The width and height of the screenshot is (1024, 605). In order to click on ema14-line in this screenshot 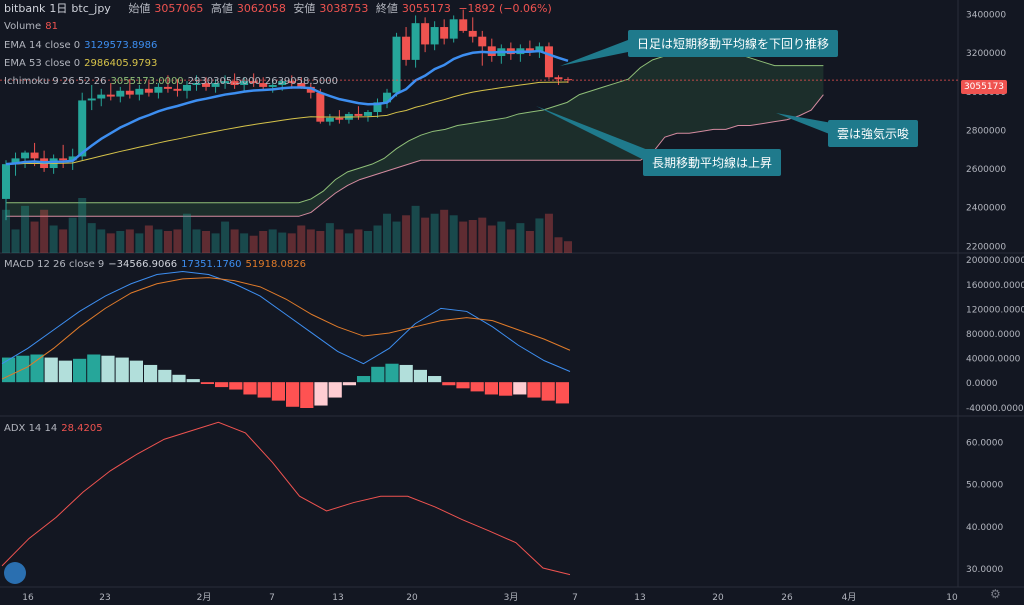, I will do `click(287, 107)`.